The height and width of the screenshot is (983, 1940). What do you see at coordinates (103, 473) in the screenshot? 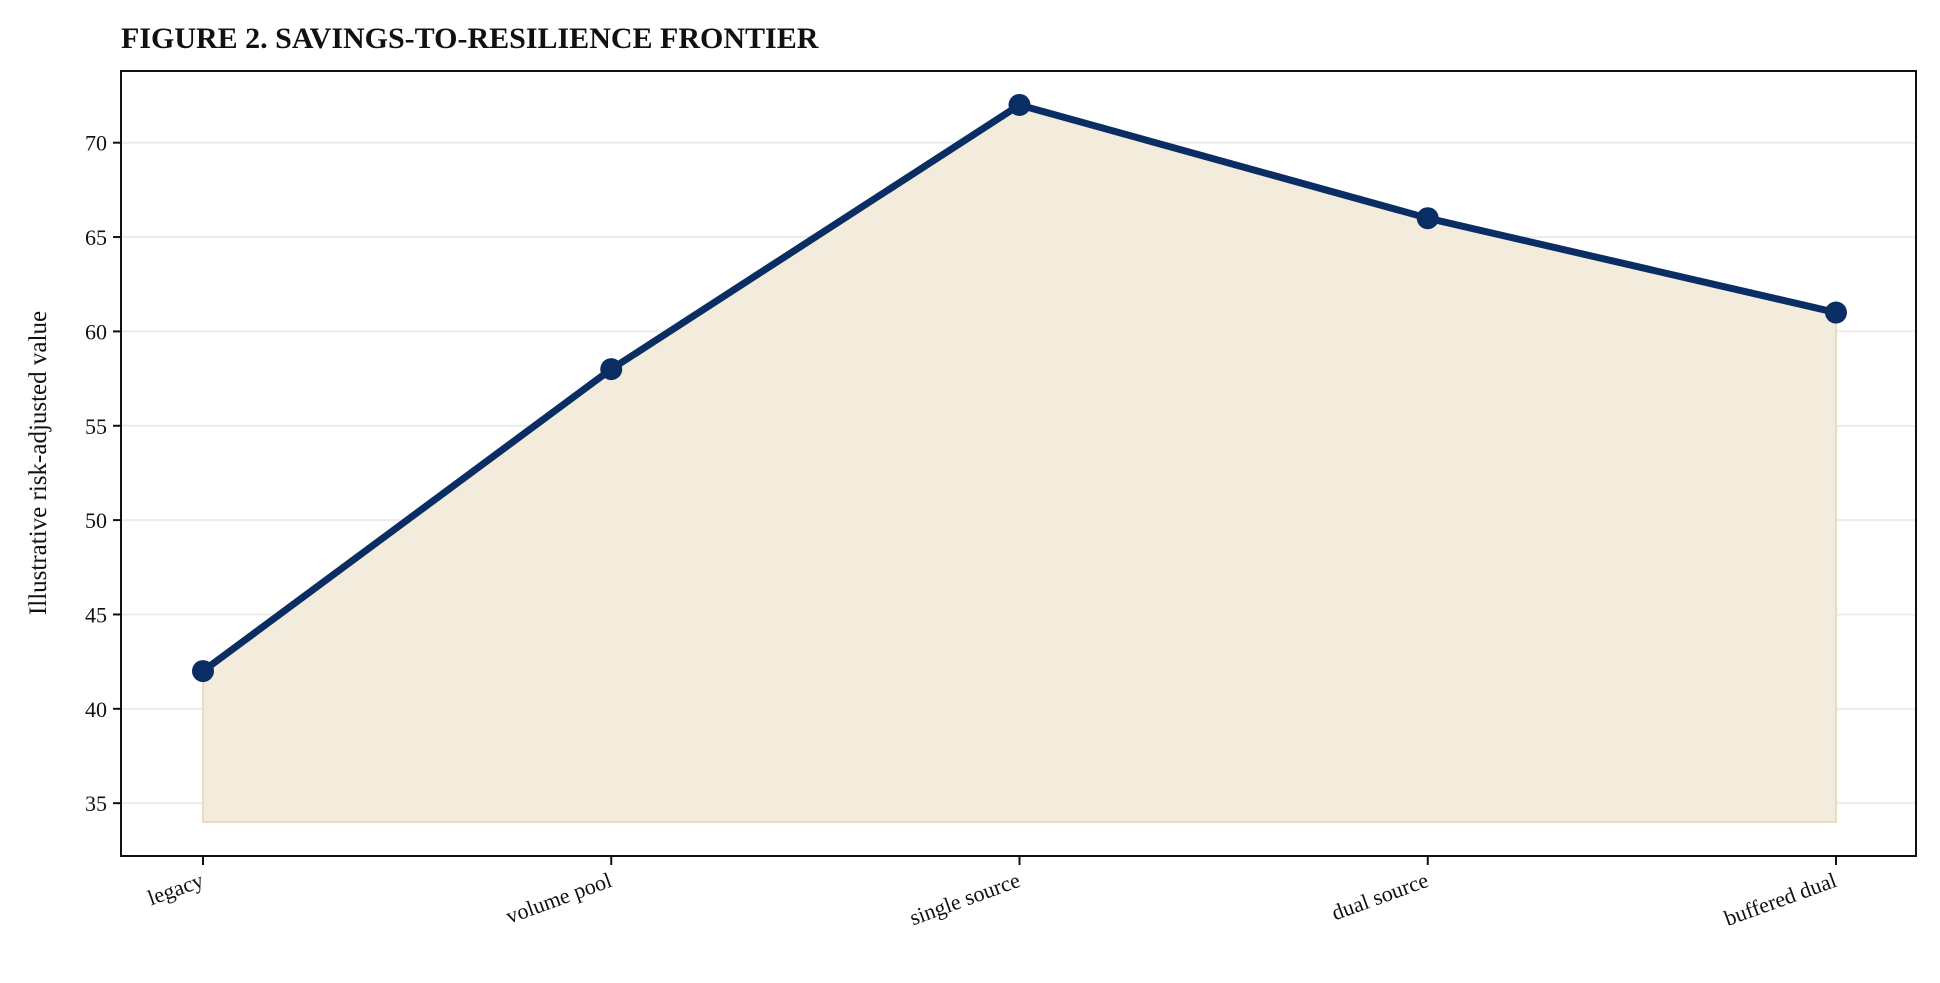
I see `y-axis-ticks: 35 40 45 50 55 60 65 70` at bounding box center [103, 473].